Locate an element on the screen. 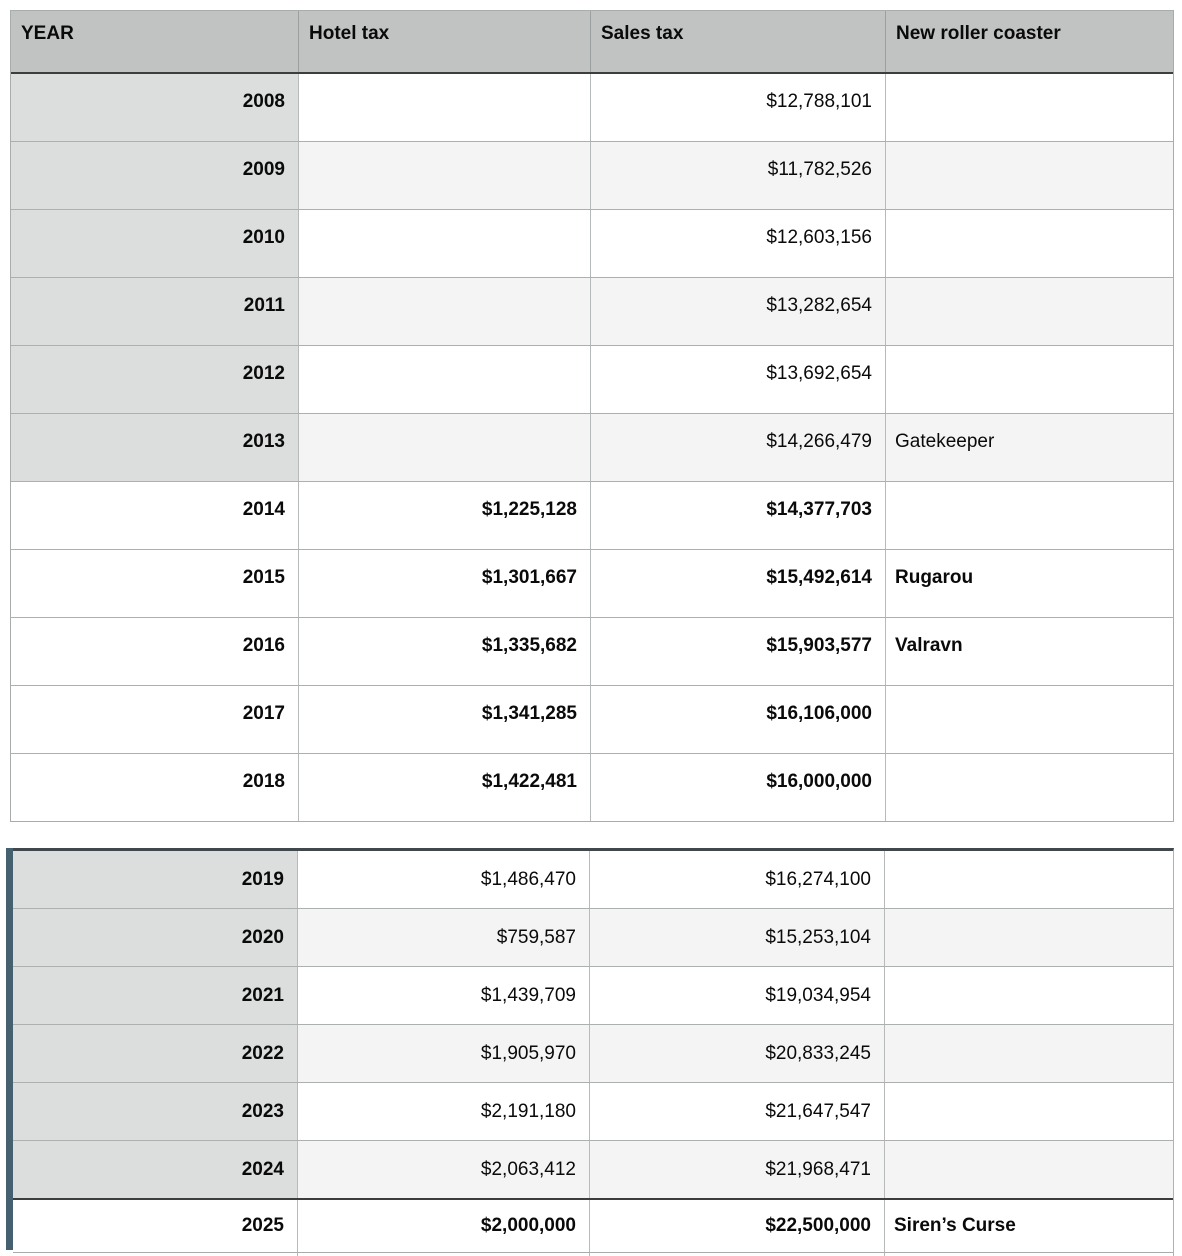 The height and width of the screenshot is (1256, 1182). table-row: 2015 $1,301,667 $15,492,614 Rugarou is located at coordinates (592, 583).